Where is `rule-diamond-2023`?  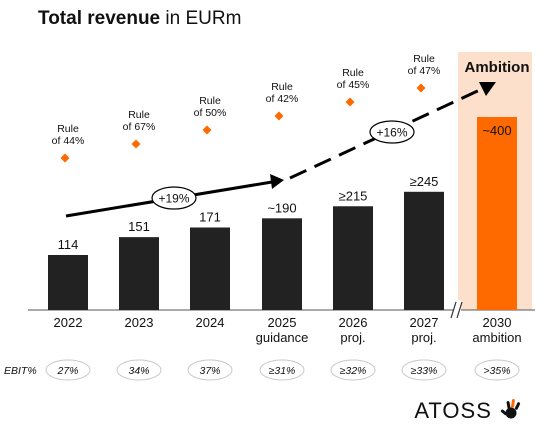 rule-diamond-2023 is located at coordinates (136, 144).